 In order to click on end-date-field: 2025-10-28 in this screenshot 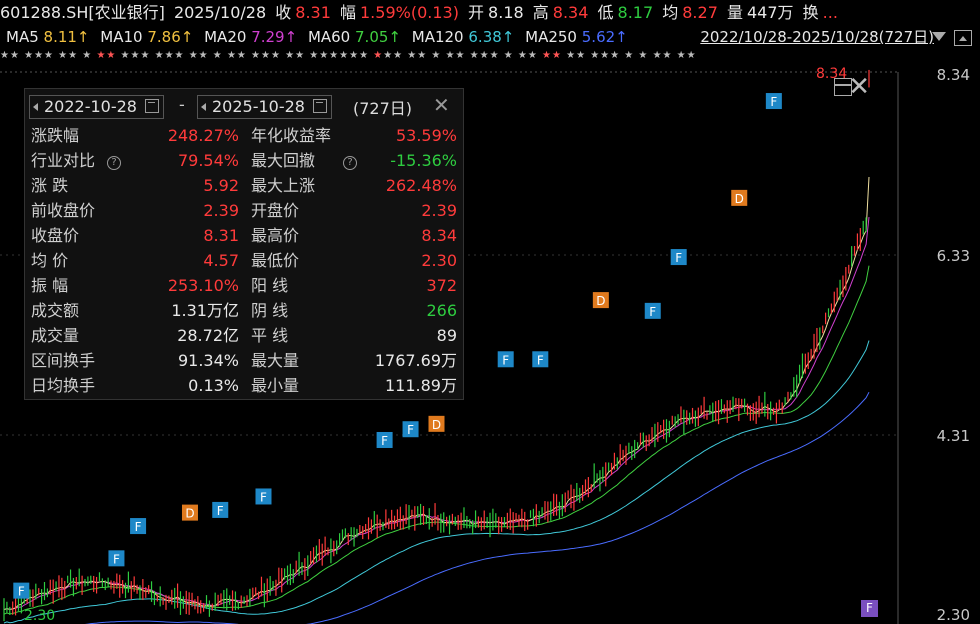, I will do `click(264, 107)`.